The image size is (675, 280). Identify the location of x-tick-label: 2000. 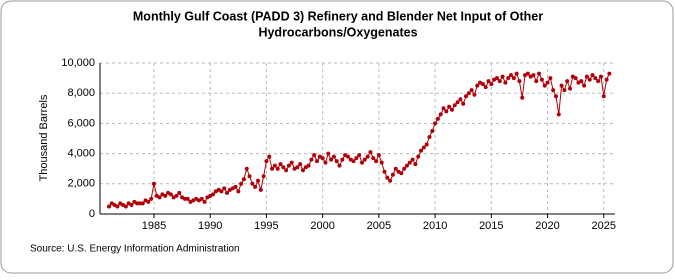
(322, 226).